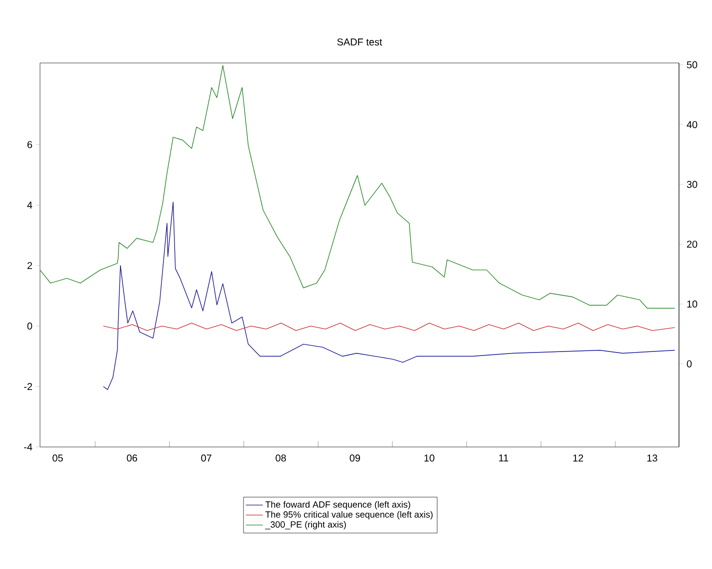 This screenshot has width=712, height=569. I want to click on y-tick-label: 0, so click(29, 326).